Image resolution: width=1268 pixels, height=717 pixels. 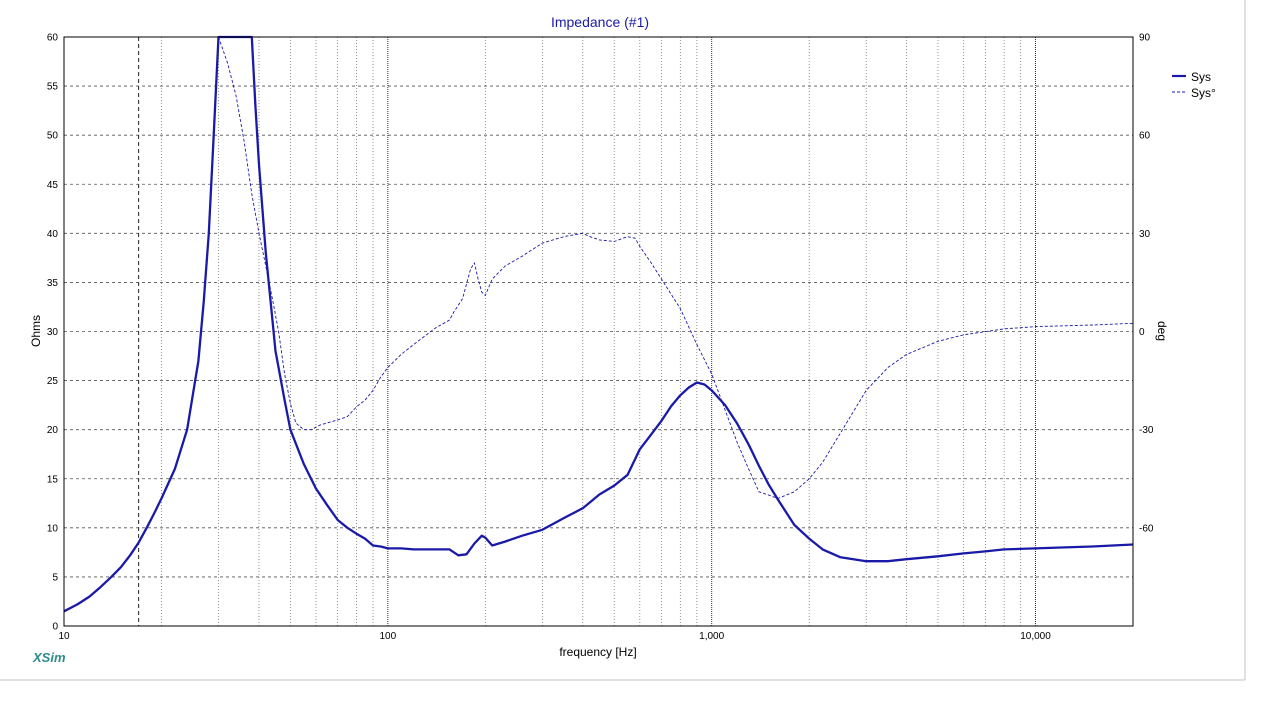 What do you see at coordinates (53, 185) in the screenshot?
I see `y-tick-label: 45` at bounding box center [53, 185].